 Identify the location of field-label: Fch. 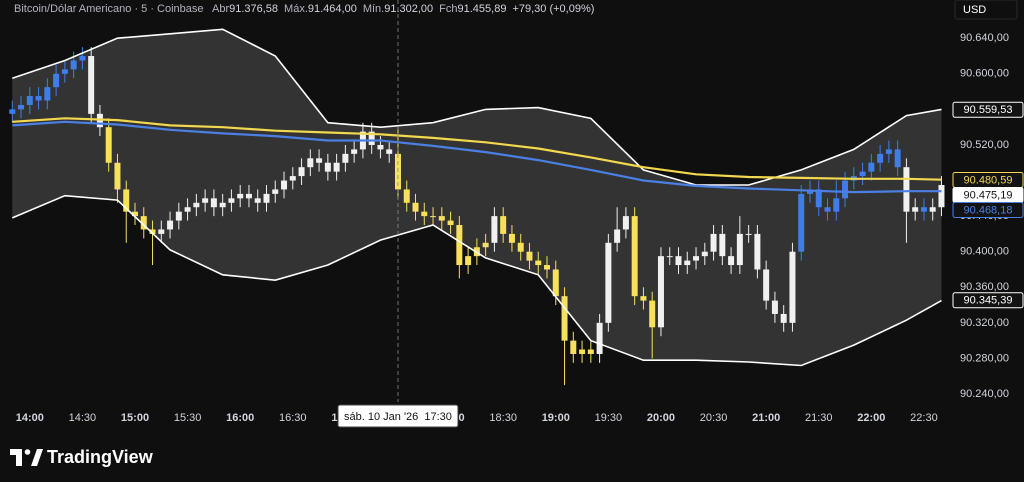
(448, 9).